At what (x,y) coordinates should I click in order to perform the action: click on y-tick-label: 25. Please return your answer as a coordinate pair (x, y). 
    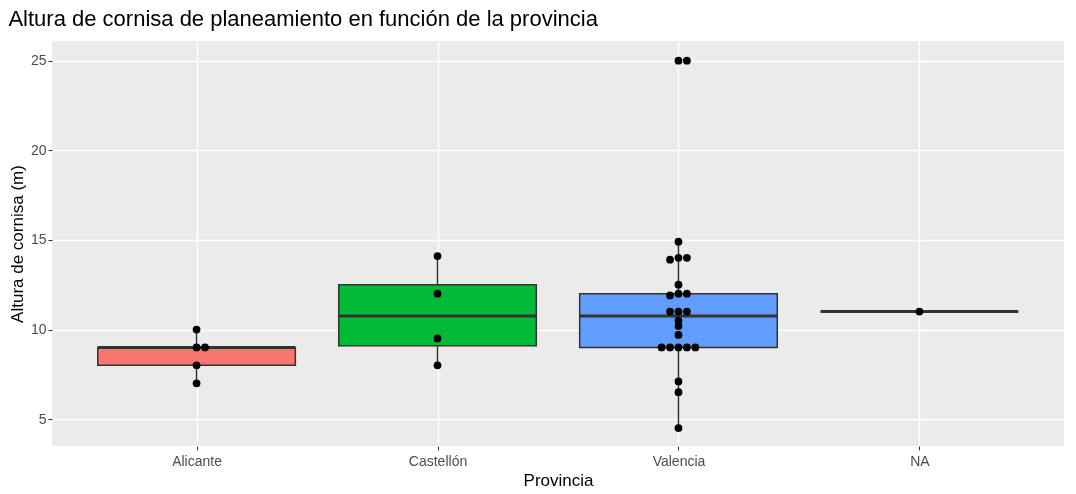
    Looking at the image, I should click on (38, 60).